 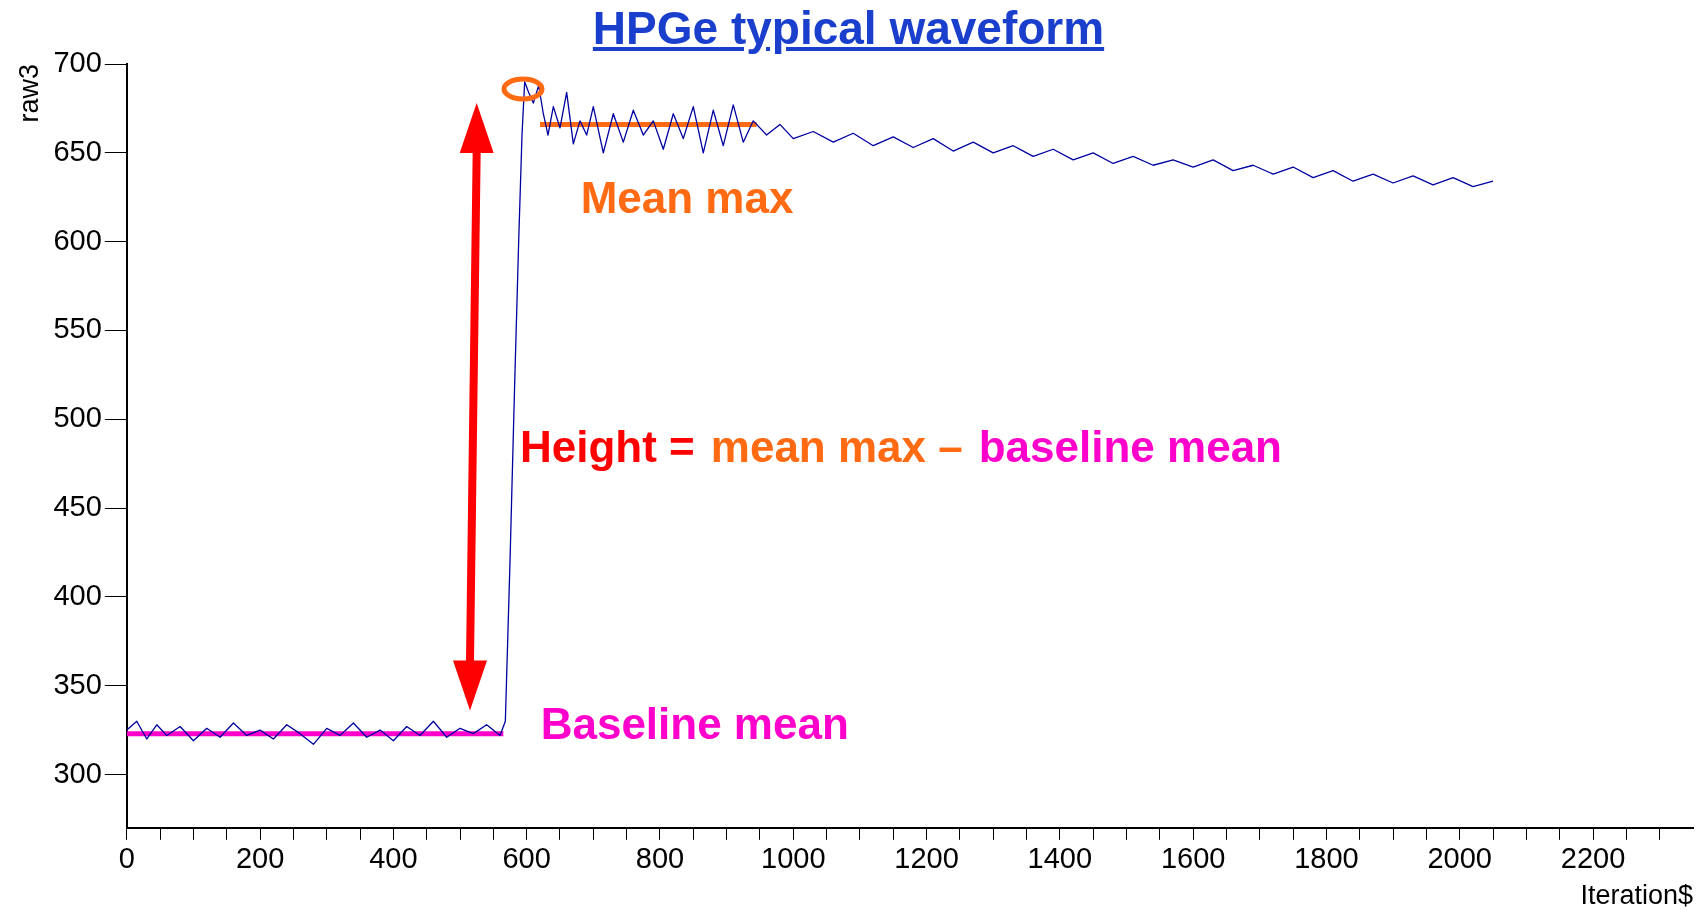 What do you see at coordinates (77, 506) in the screenshot?
I see `y-tick-label: 450` at bounding box center [77, 506].